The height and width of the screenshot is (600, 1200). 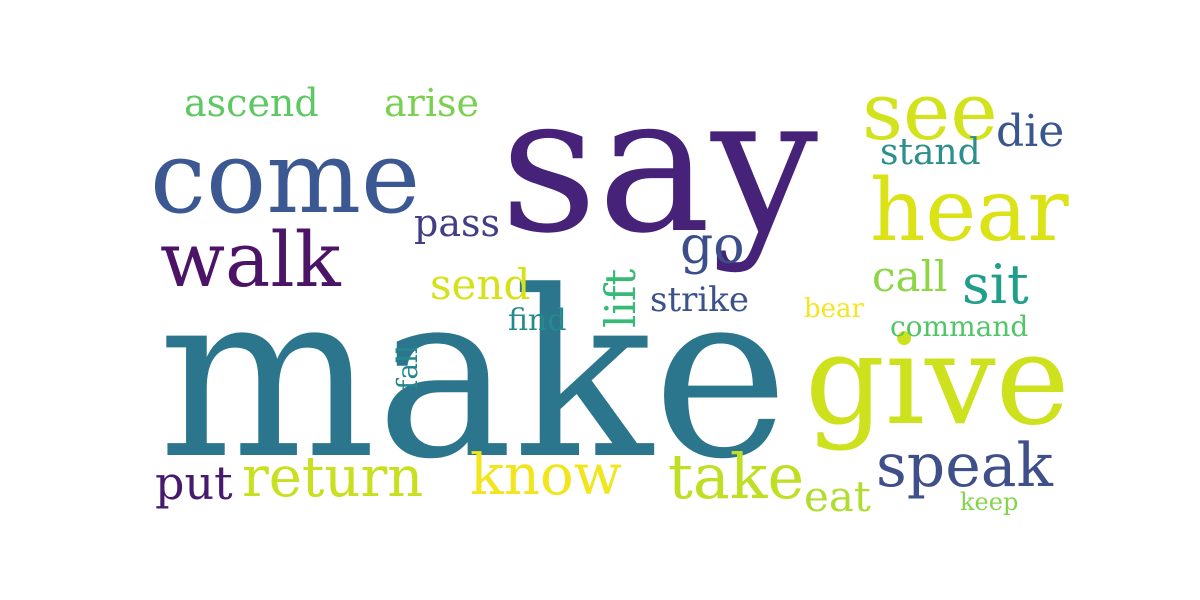 I want to click on word-speak: speak, so click(x=964, y=466).